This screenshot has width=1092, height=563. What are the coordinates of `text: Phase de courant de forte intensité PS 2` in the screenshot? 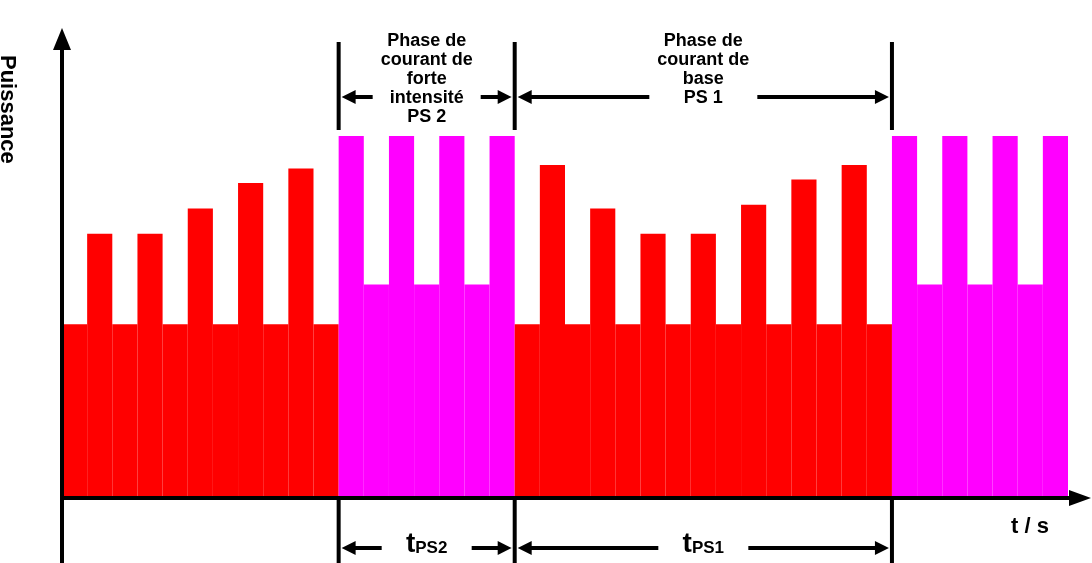 It's located at (426, 77).